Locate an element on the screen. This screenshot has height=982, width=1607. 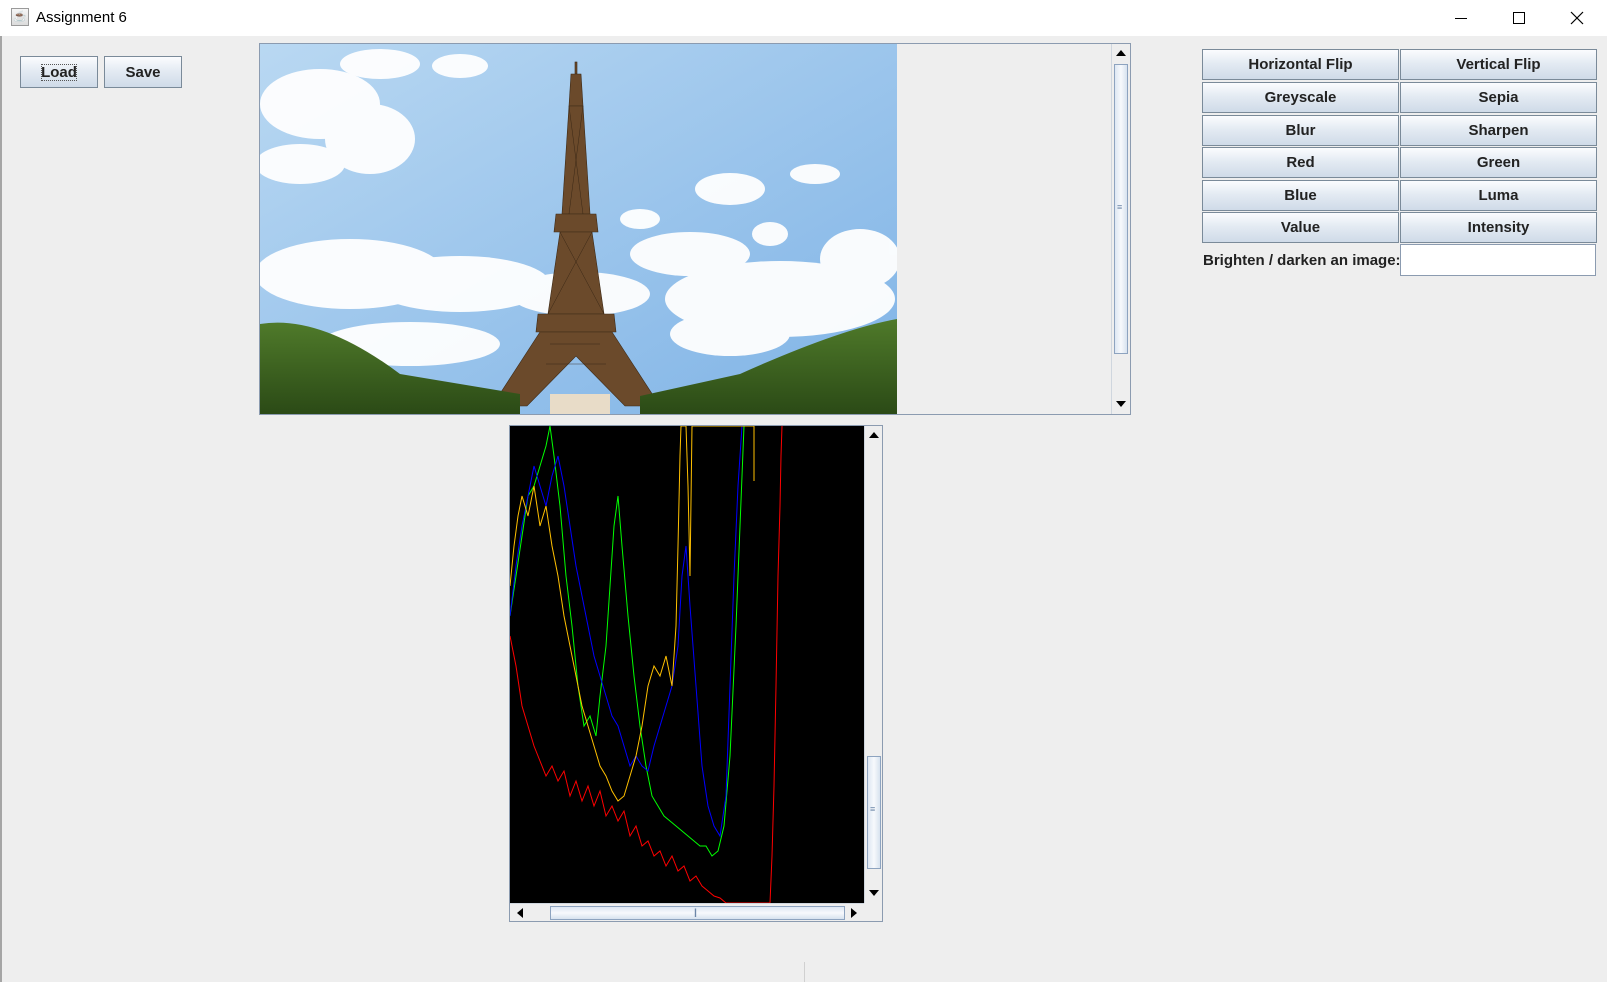
greyscale-button: Greyscale is located at coordinates (1300, 97).